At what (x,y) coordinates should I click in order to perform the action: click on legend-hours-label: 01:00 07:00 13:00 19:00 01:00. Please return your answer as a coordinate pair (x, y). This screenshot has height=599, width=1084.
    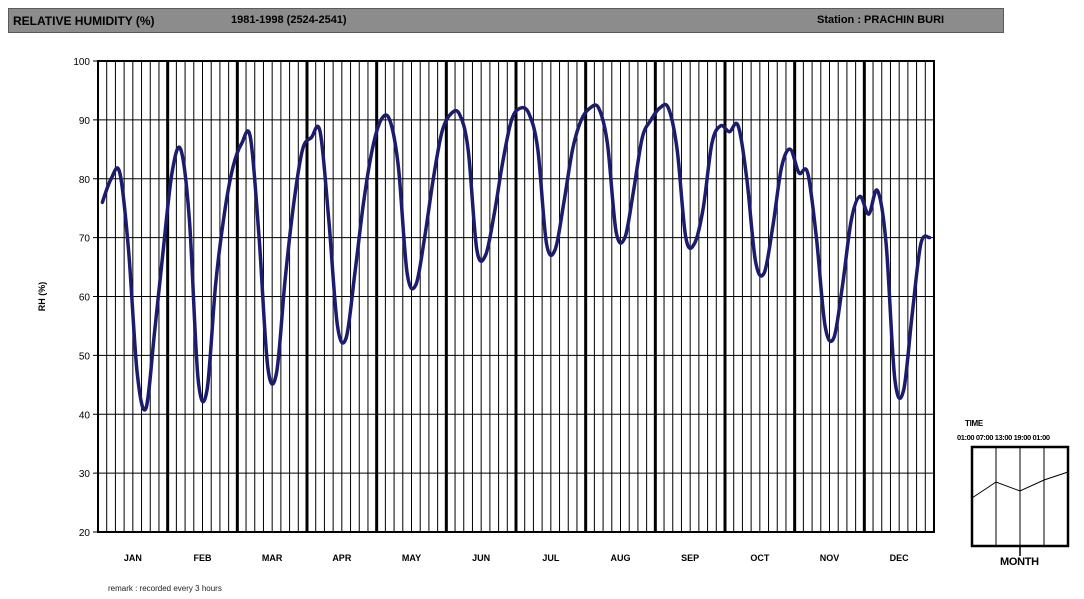
    Looking at the image, I should click on (1003, 437).